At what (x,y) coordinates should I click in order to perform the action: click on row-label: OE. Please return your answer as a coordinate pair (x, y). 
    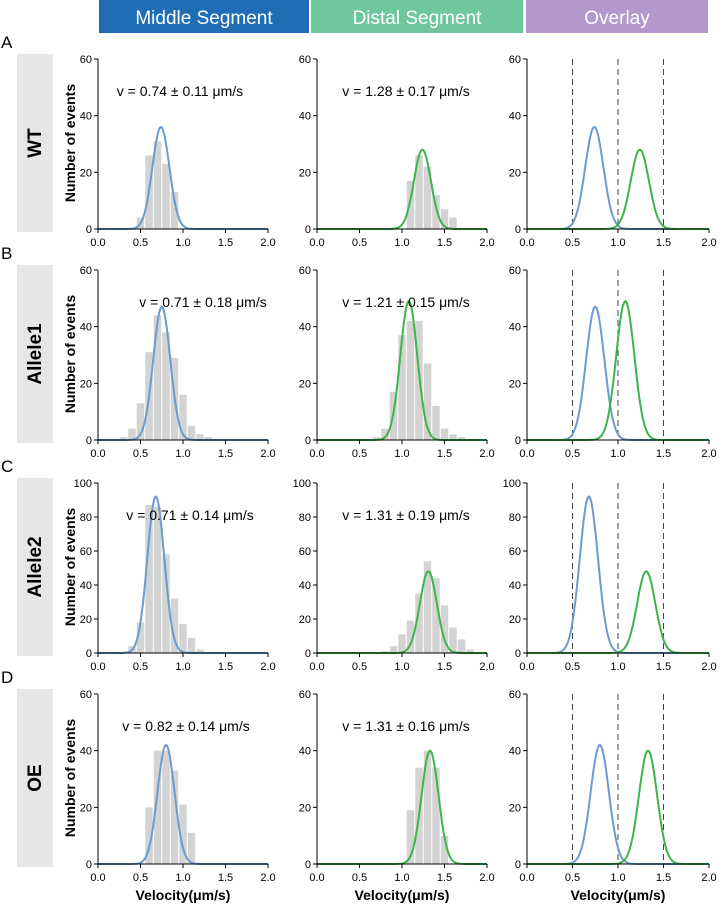
    Looking at the image, I should click on (35, 777).